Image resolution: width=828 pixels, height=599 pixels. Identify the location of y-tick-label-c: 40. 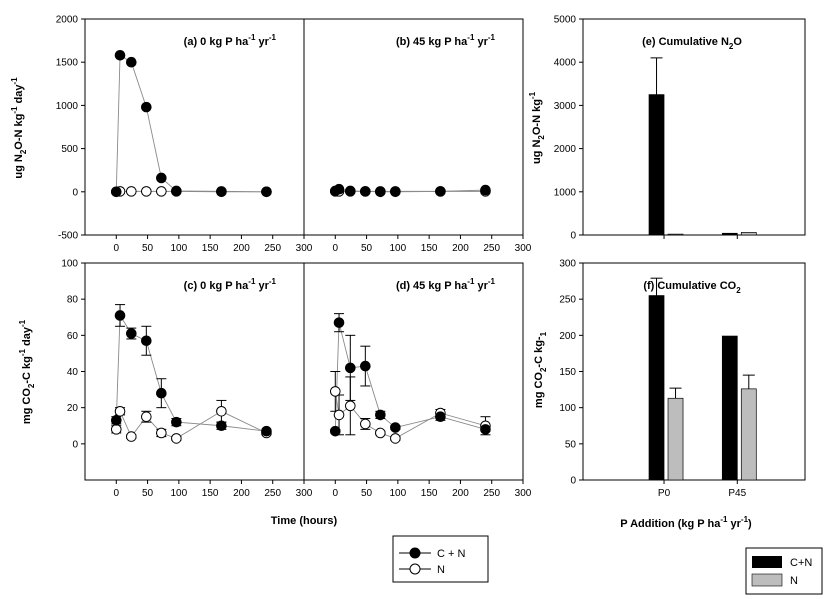
(73, 372).